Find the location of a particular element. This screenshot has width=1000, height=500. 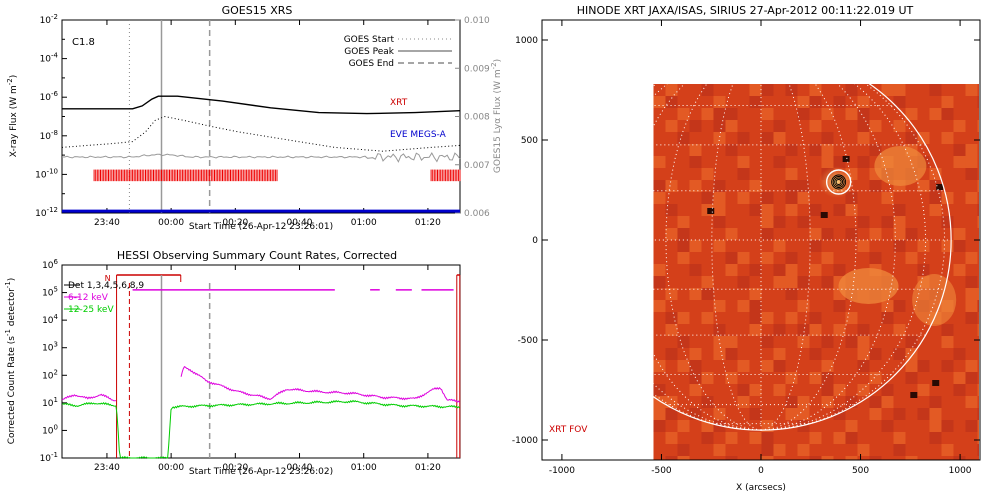

xrt-x-tick-label: 0 is located at coordinates (761, 471).